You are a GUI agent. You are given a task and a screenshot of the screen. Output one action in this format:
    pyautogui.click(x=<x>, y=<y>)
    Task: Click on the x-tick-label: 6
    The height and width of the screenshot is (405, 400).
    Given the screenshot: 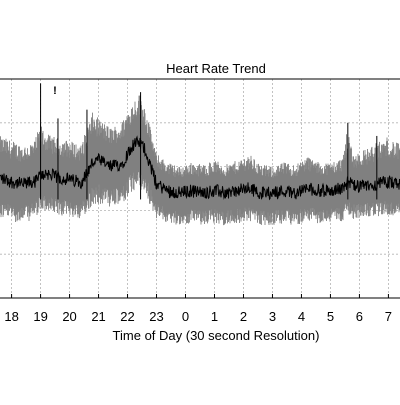 What is the action you would take?
    pyautogui.click(x=359, y=316)
    